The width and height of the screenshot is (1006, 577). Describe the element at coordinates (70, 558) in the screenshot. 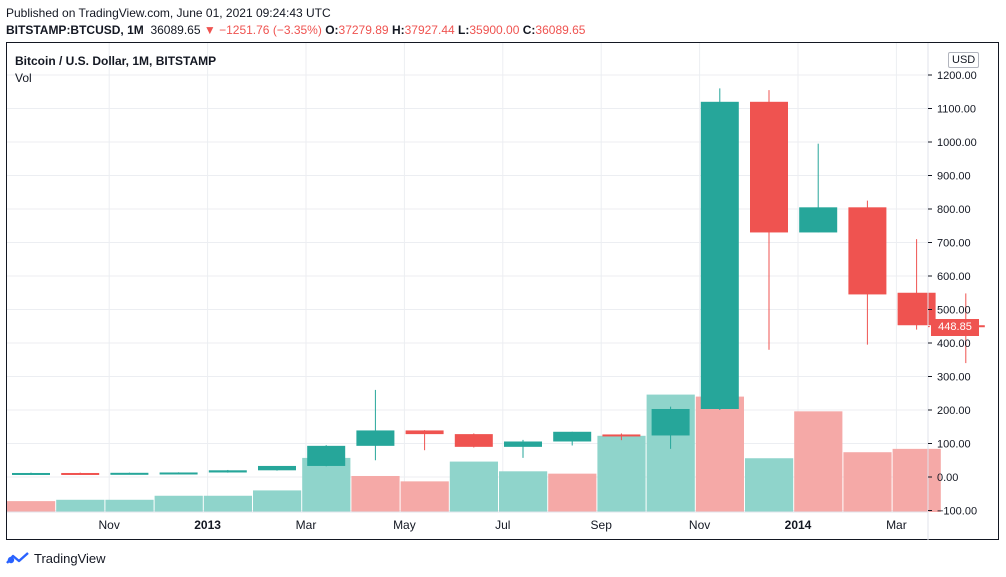

I see `brand-name: TradingView` at that location.